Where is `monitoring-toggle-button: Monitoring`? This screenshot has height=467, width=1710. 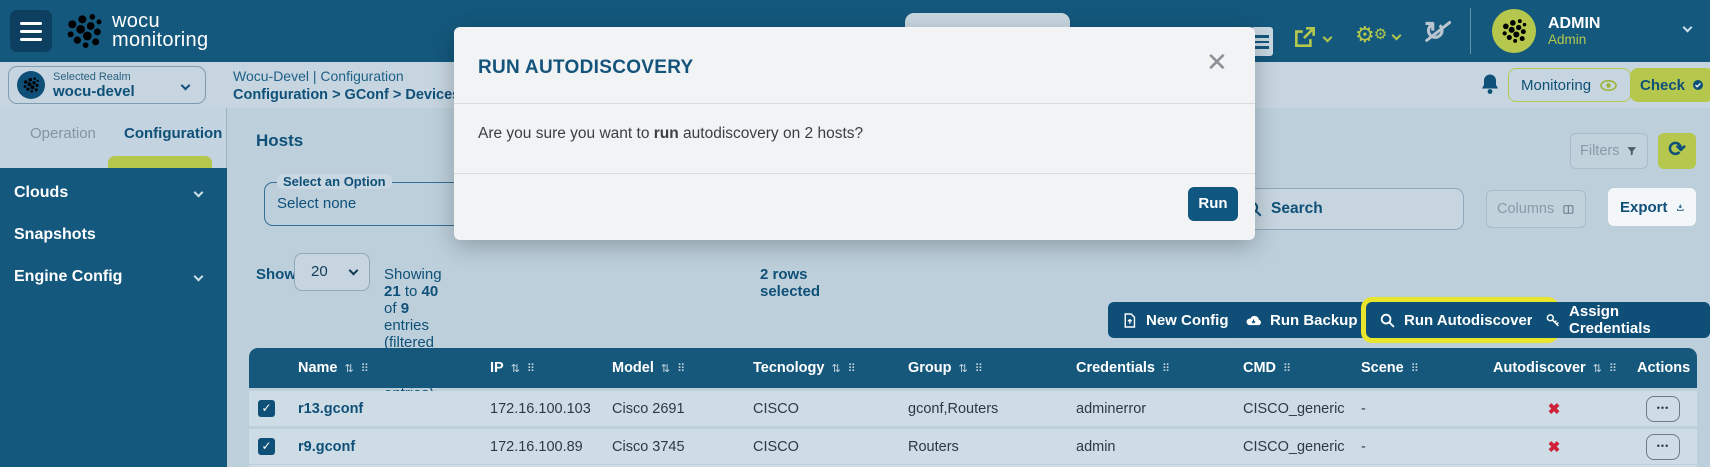
monitoring-toggle-button: Monitoring is located at coordinates (1570, 85).